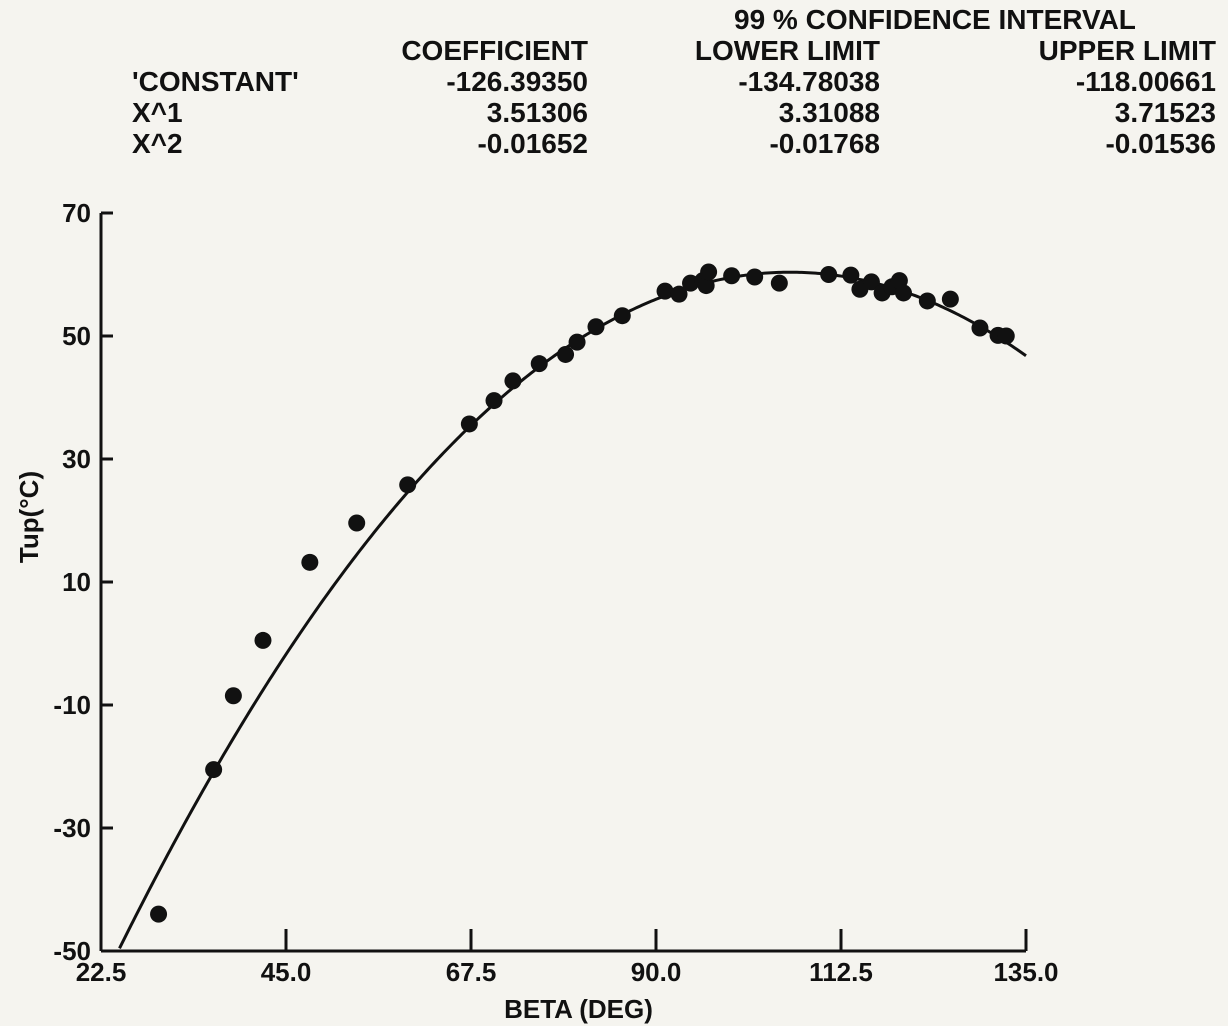 This screenshot has height=1026, width=1228. What do you see at coordinates (471, 972) in the screenshot?
I see `x-tick-label: 67.5` at bounding box center [471, 972].